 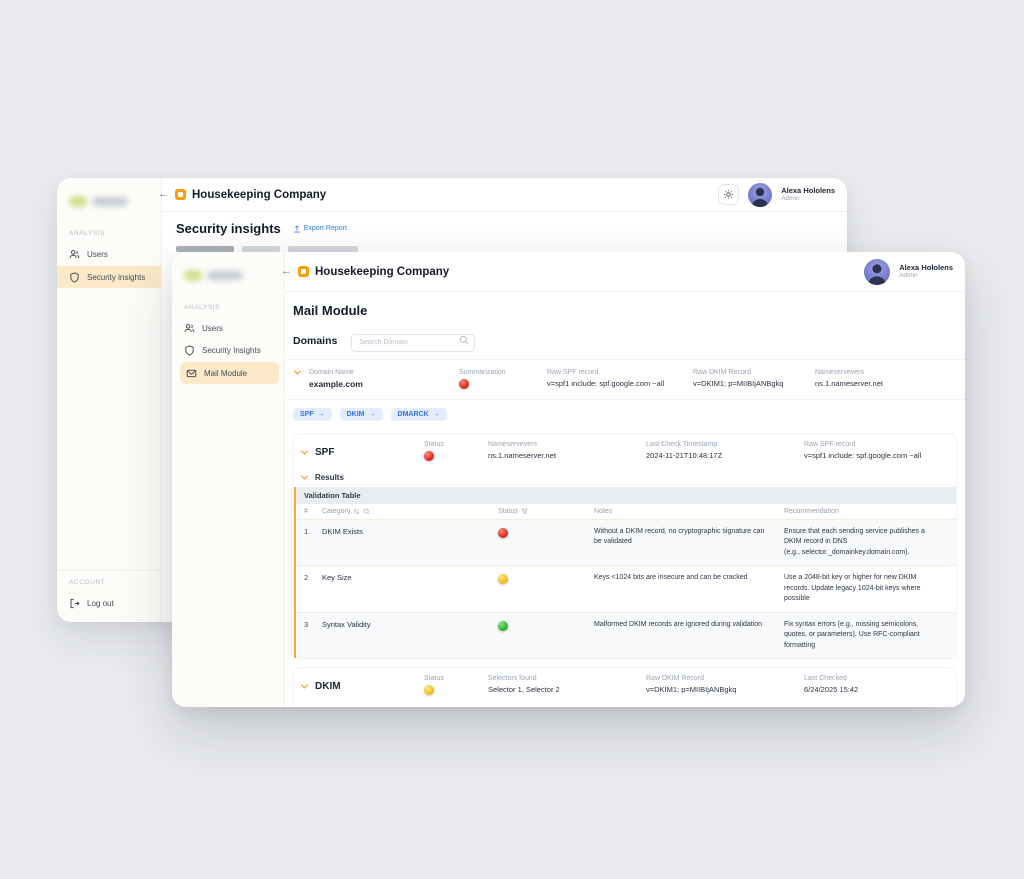 What do you see at coordinates (329, 477) in the screenshot?
I see `results-label: Results` at bounding box center [329, 477].